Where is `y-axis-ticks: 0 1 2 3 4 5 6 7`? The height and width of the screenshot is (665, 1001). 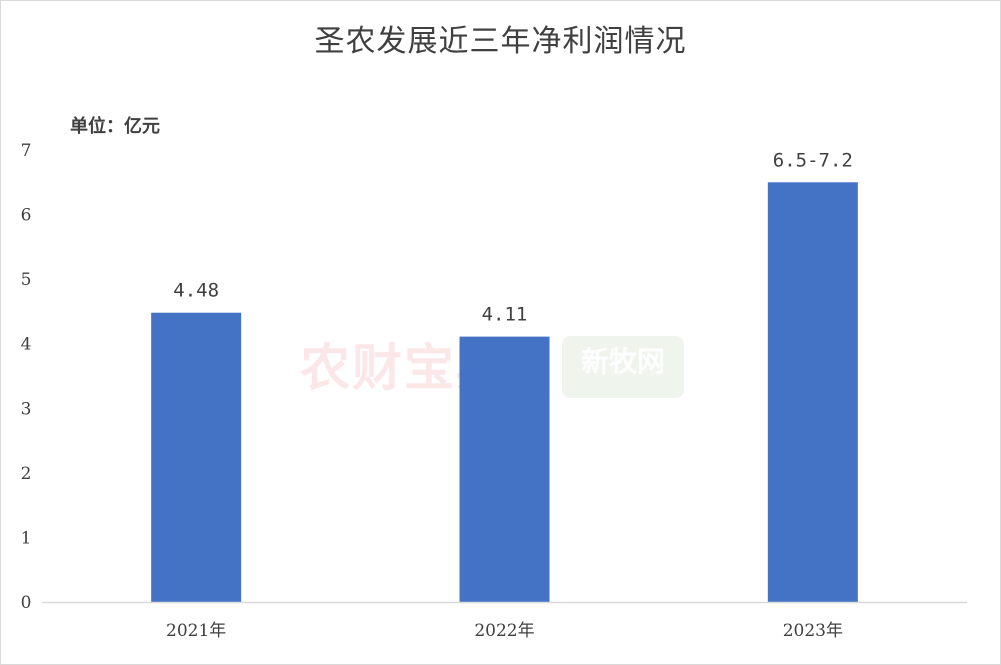
y-axis-ticks: 0 1 2 3 4 5 6 7 is located at coordinates (26, 377).